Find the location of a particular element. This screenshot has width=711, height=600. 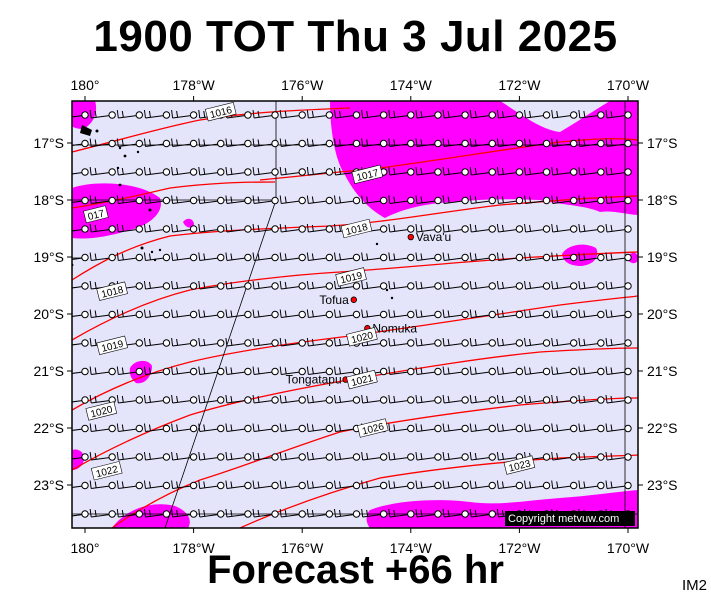

lat-label-left: 21°S is located at coordinates (48, 371).